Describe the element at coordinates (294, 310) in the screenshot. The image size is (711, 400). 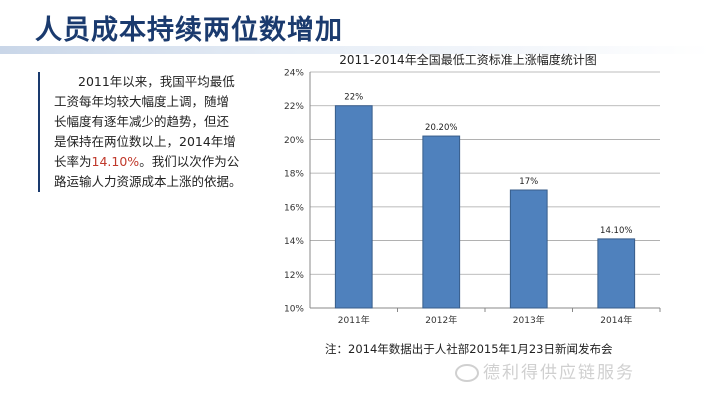
I see `y-tick-label: 10%` at that location.